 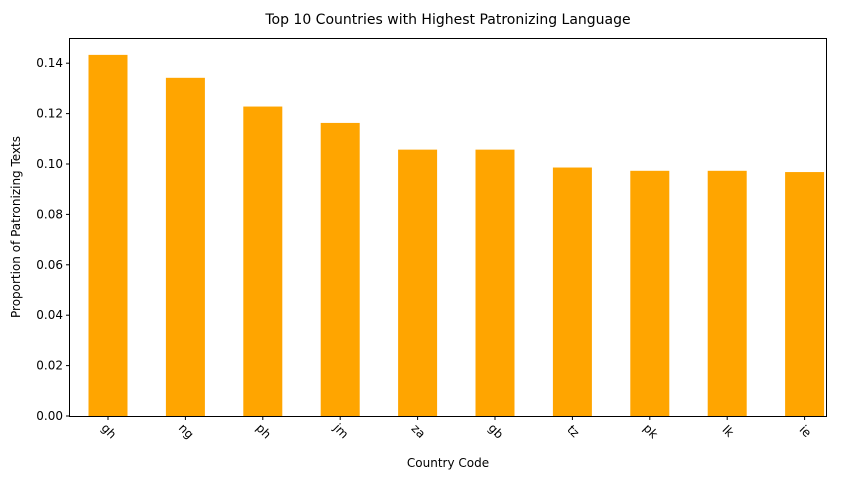 What do you see at coordinates (186, 431) in the screenshot?
I see `x-tick-label-ng: ng` at bounding box center [186, 431].